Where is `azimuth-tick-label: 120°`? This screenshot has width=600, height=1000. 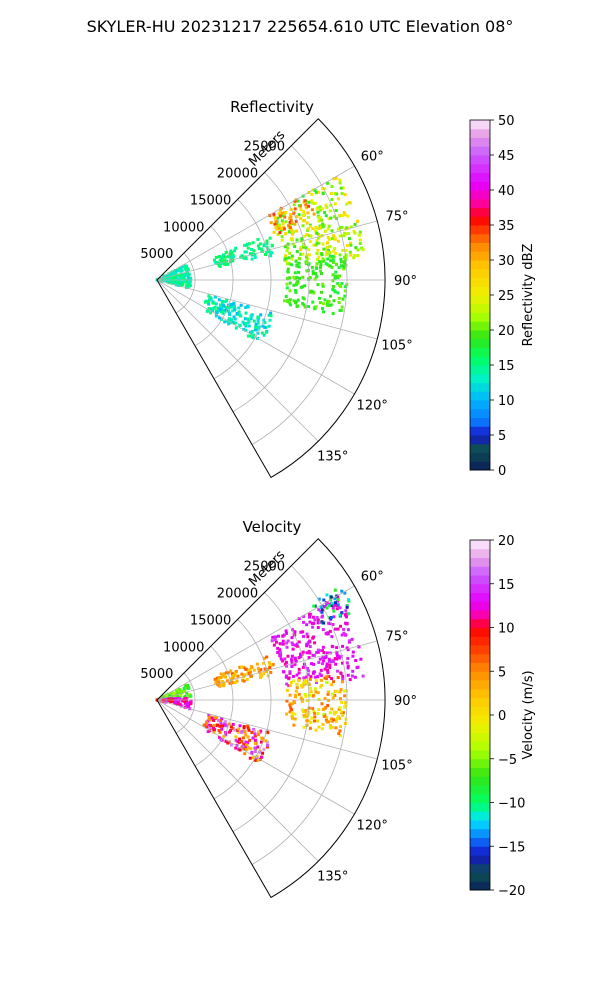 azimuth-tick-label: 120° is located at coordinates (372, 405).